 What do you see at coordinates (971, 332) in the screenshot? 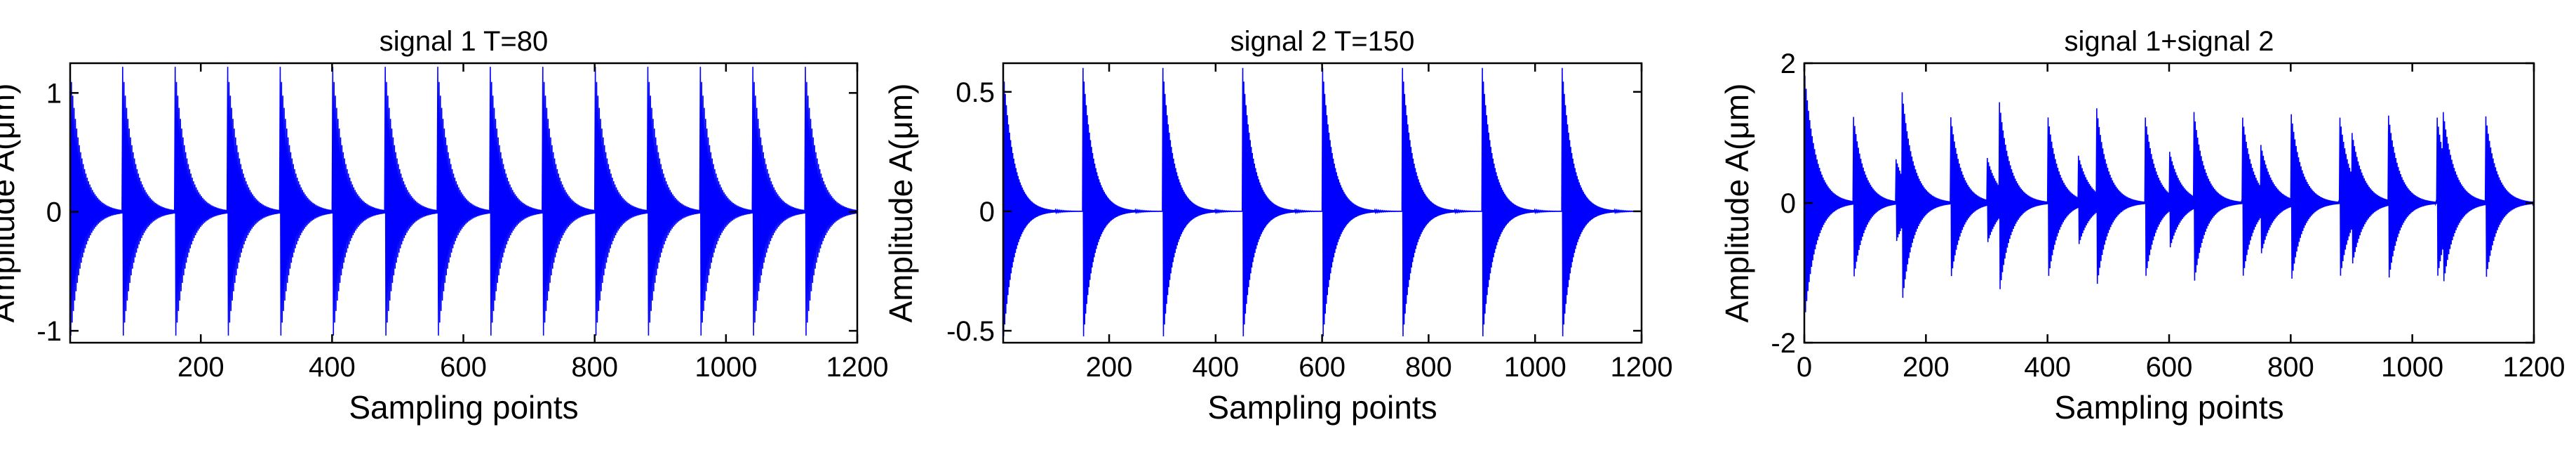
I see `y-tick-label: -0.5` at bounding box center [971, 332].